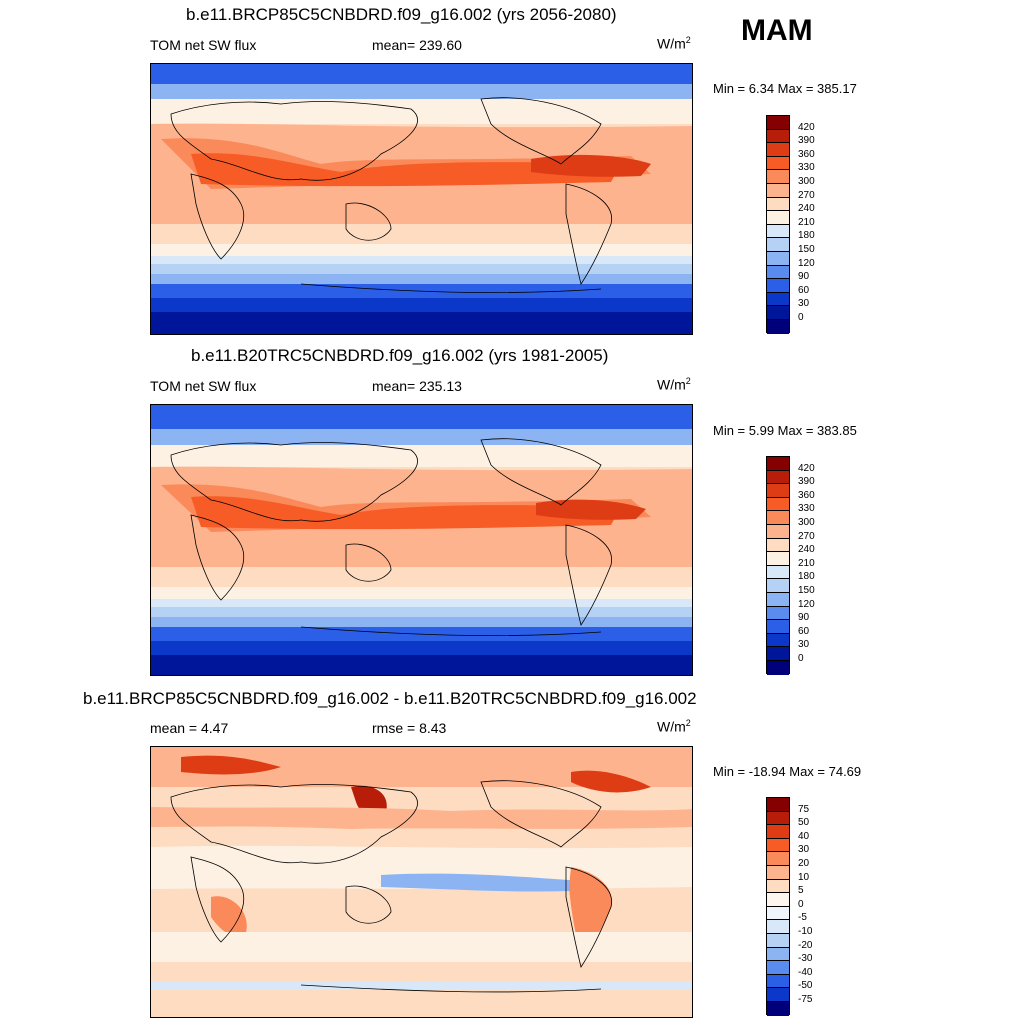 This screenshot has width=1024, height=1024. I want to click on panel1-units: W/m2, so click(674, 43).